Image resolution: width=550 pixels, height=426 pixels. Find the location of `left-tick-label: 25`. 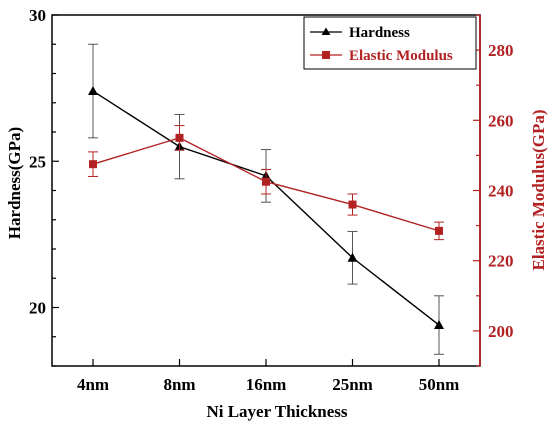

left-tick-label: 25 is located at coordinates (37, 161).